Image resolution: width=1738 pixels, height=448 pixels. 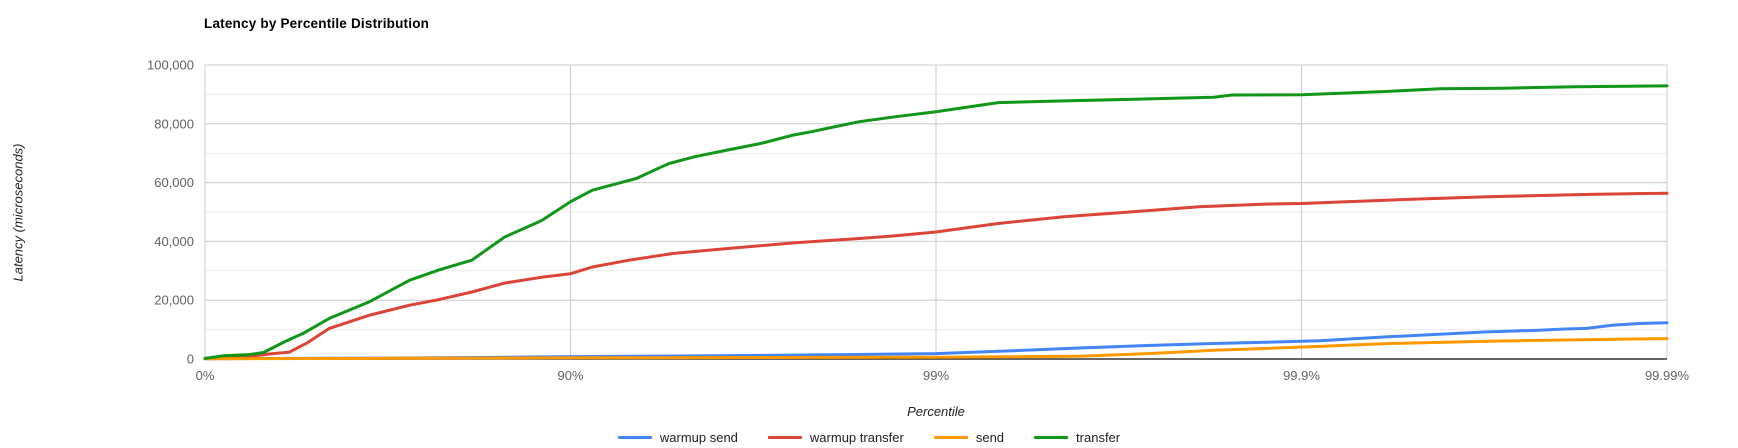 What do you see at coordinates (990, 437) in the screenshot?
I see `legend-label: send` at bounding box center [990, 437].